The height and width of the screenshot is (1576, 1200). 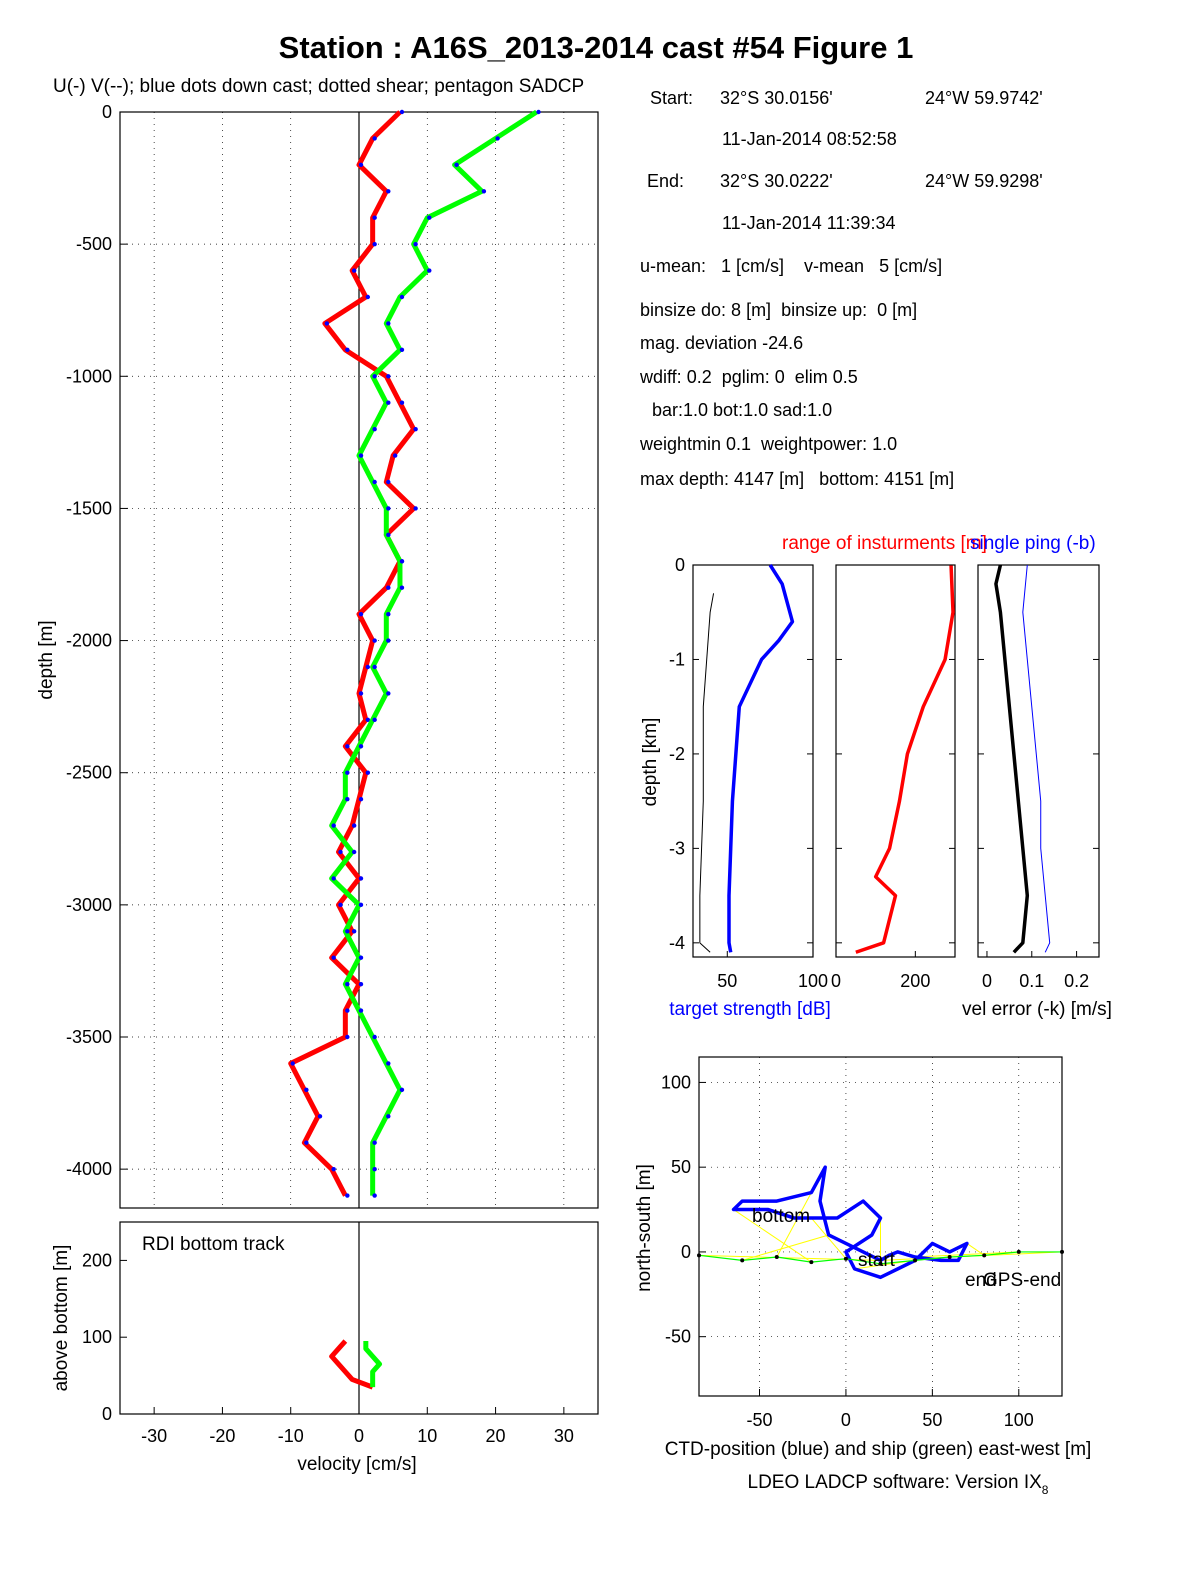 I want to click on range-title: range of insturments [m], so click(x=884, y=543).